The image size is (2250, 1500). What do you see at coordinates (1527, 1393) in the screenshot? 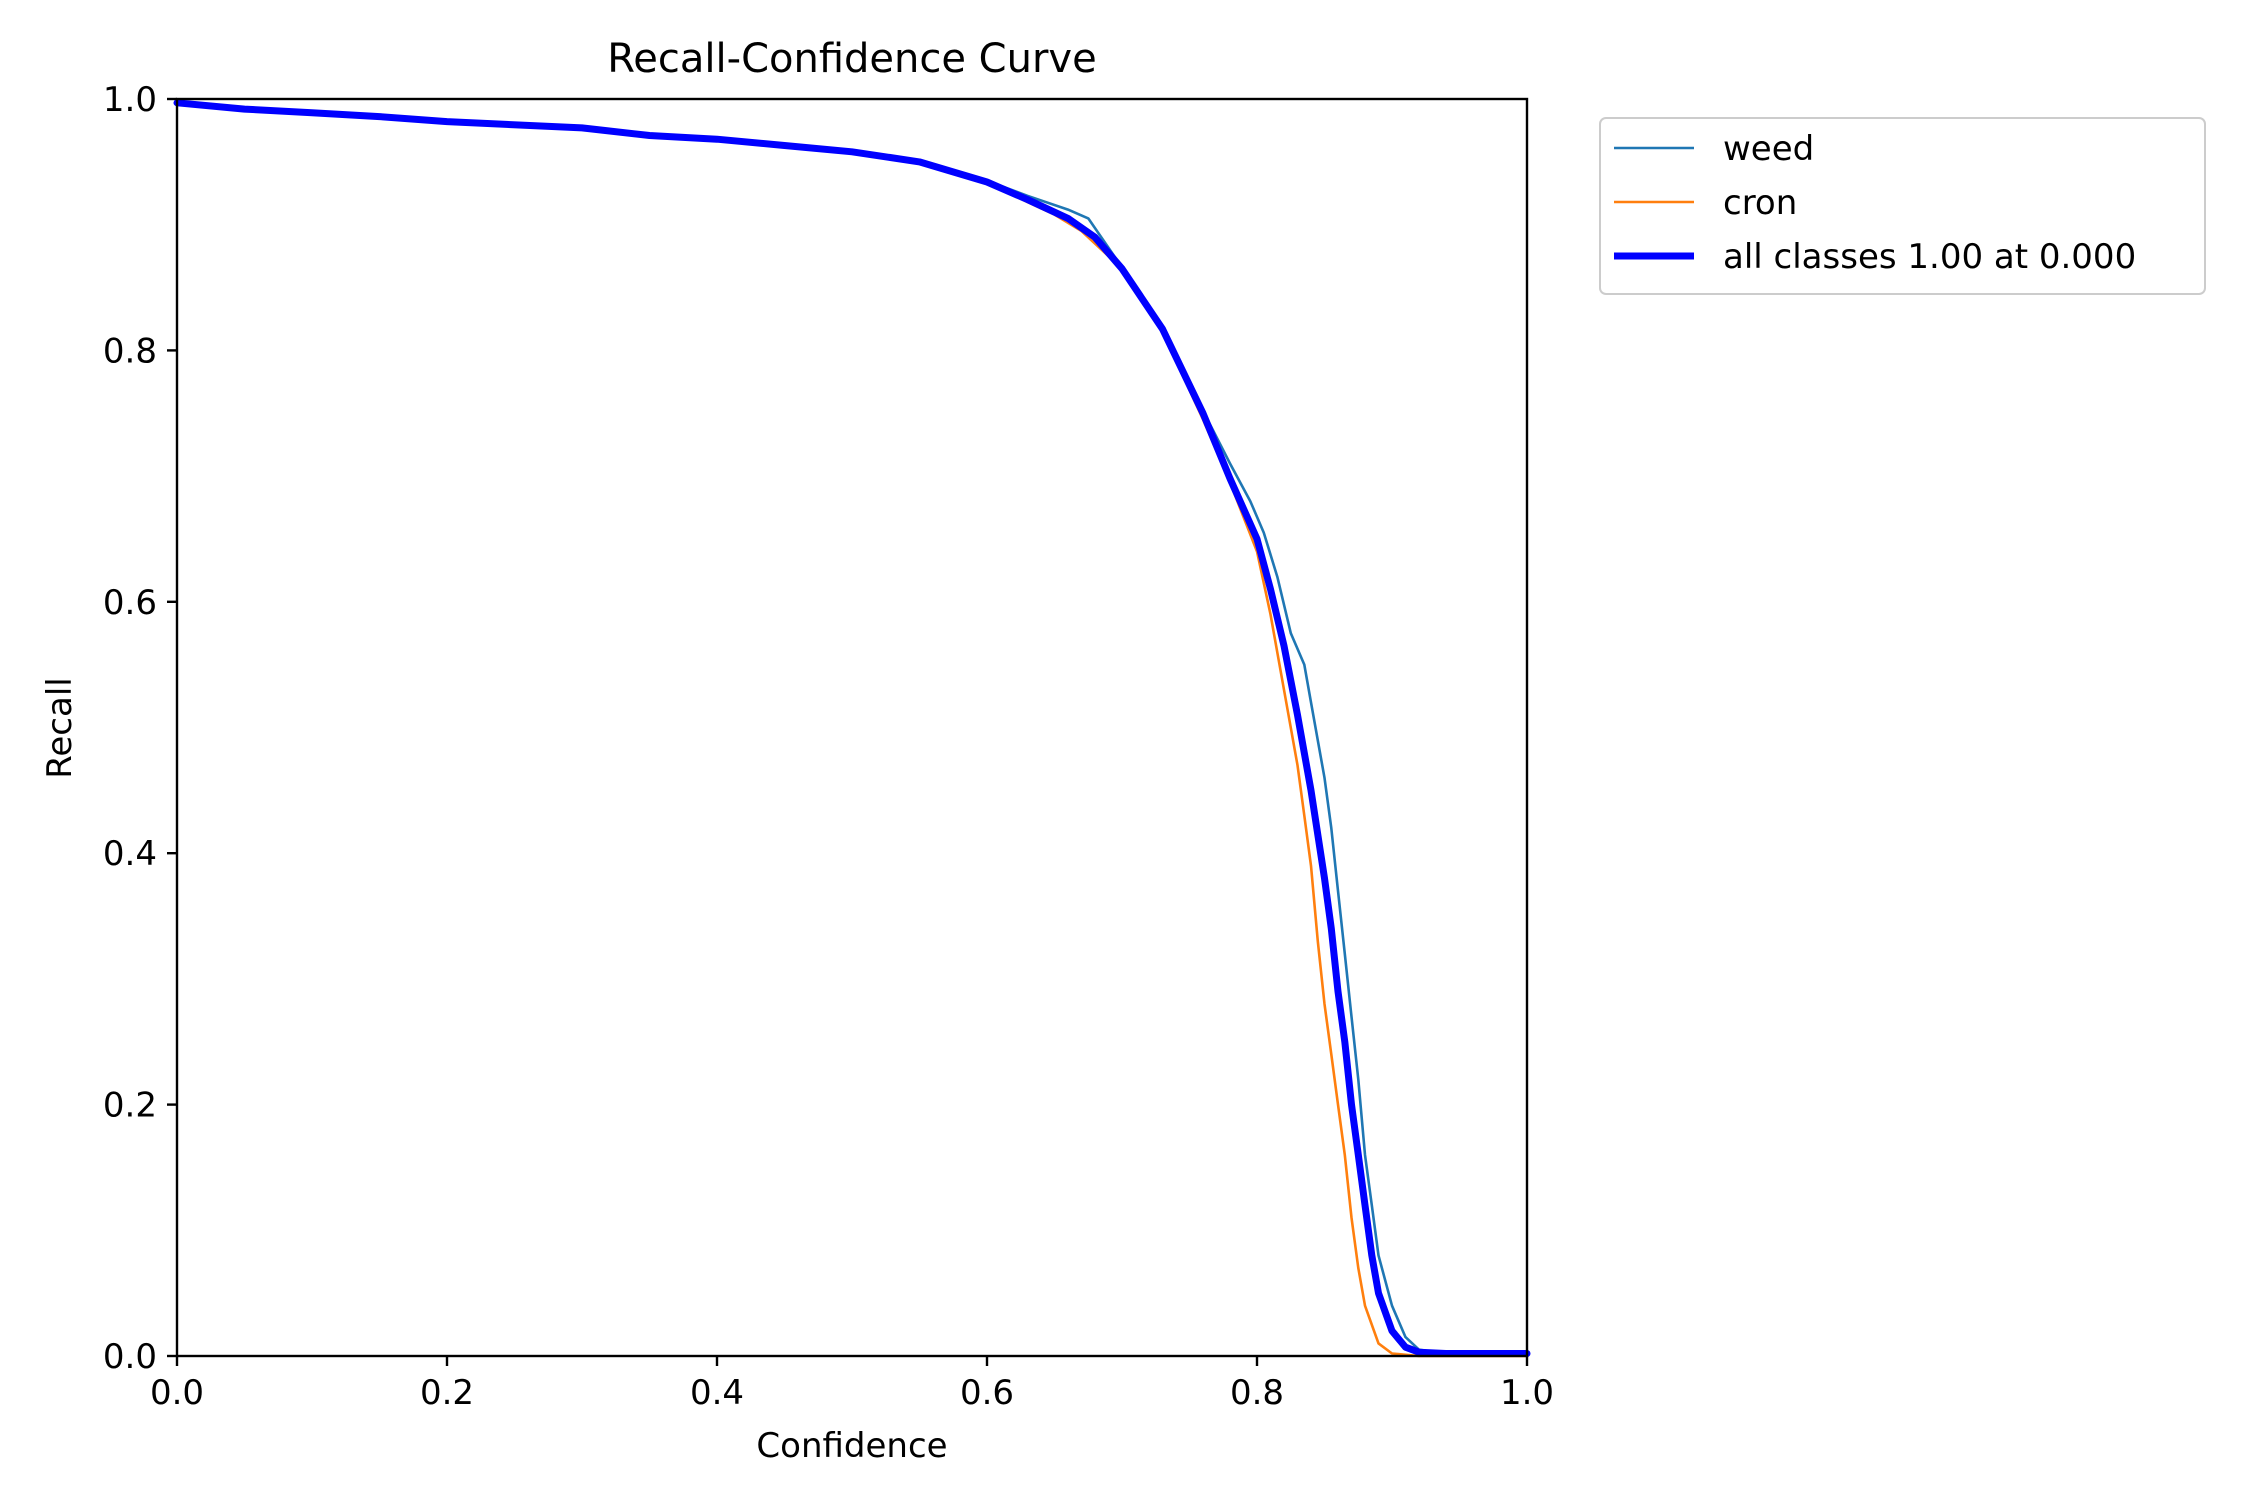
I see `x-tick-label: 1.0` at bounding box center [1527, 1393].